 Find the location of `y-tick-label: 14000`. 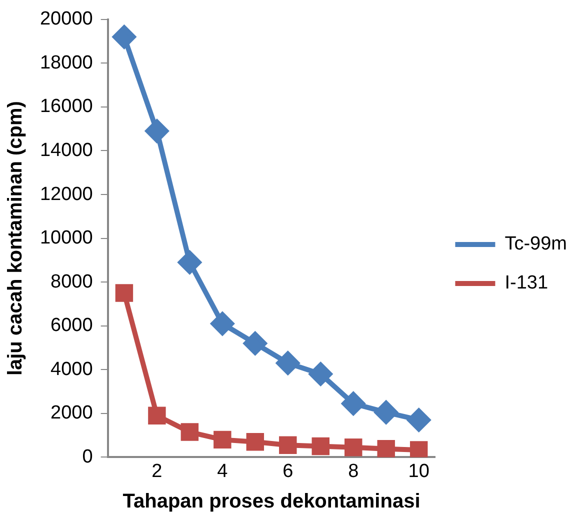

y-tick-label: 14000 is located at coordinates (66, 150).